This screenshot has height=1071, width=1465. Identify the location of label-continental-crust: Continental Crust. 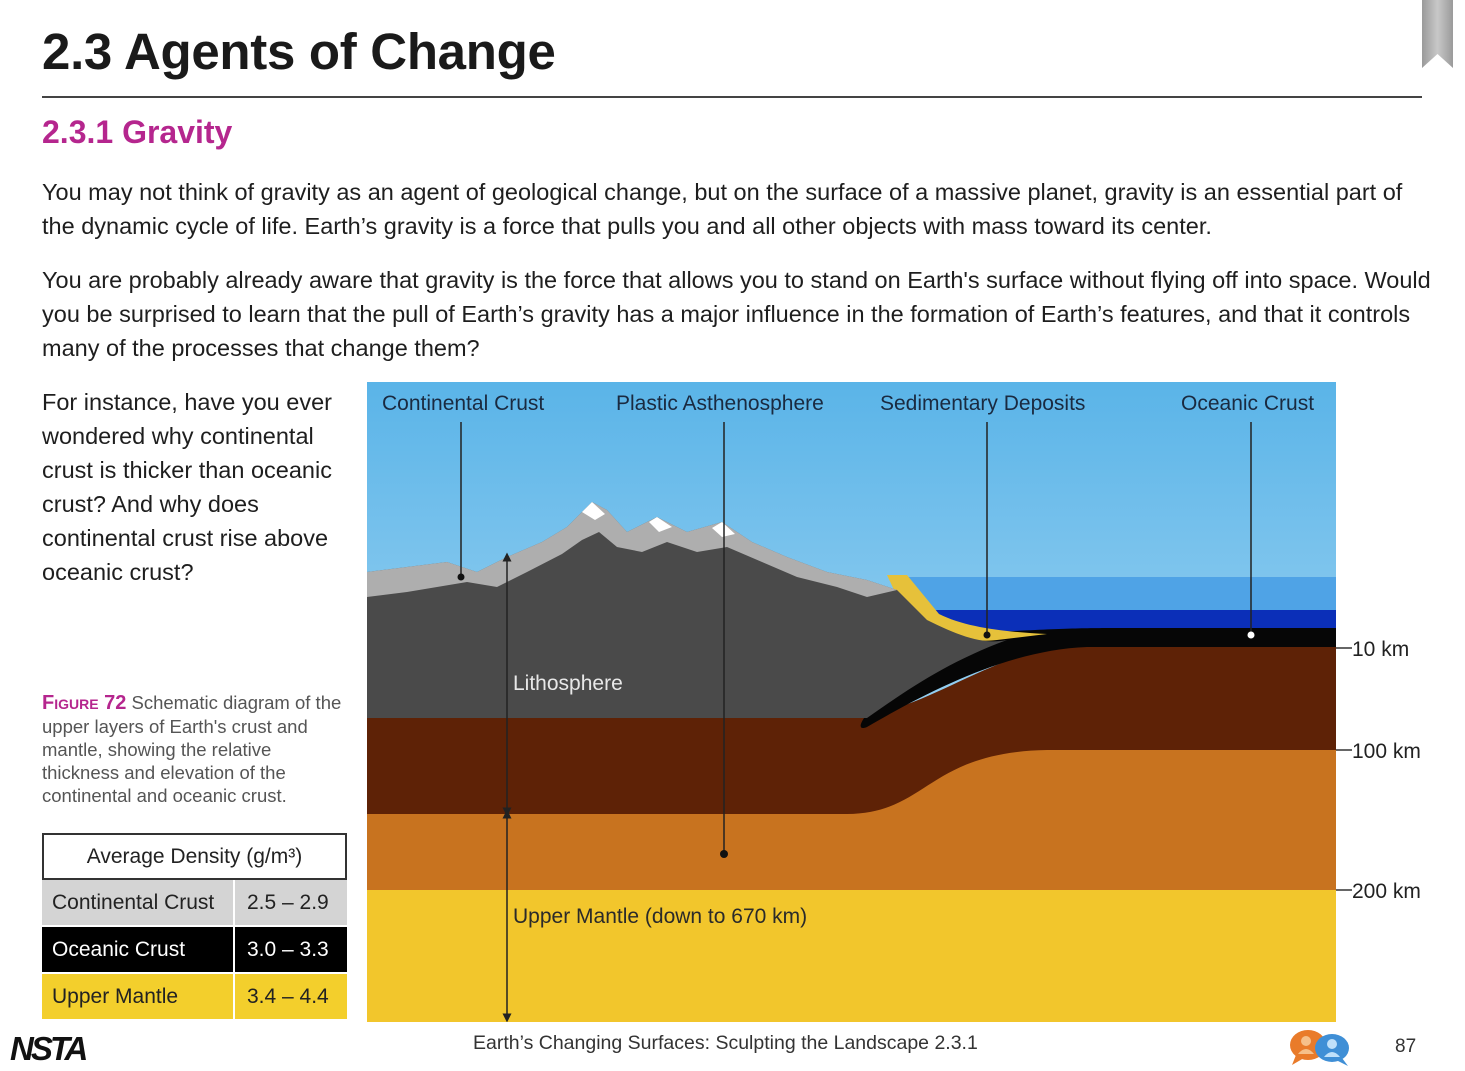
(463, 403).